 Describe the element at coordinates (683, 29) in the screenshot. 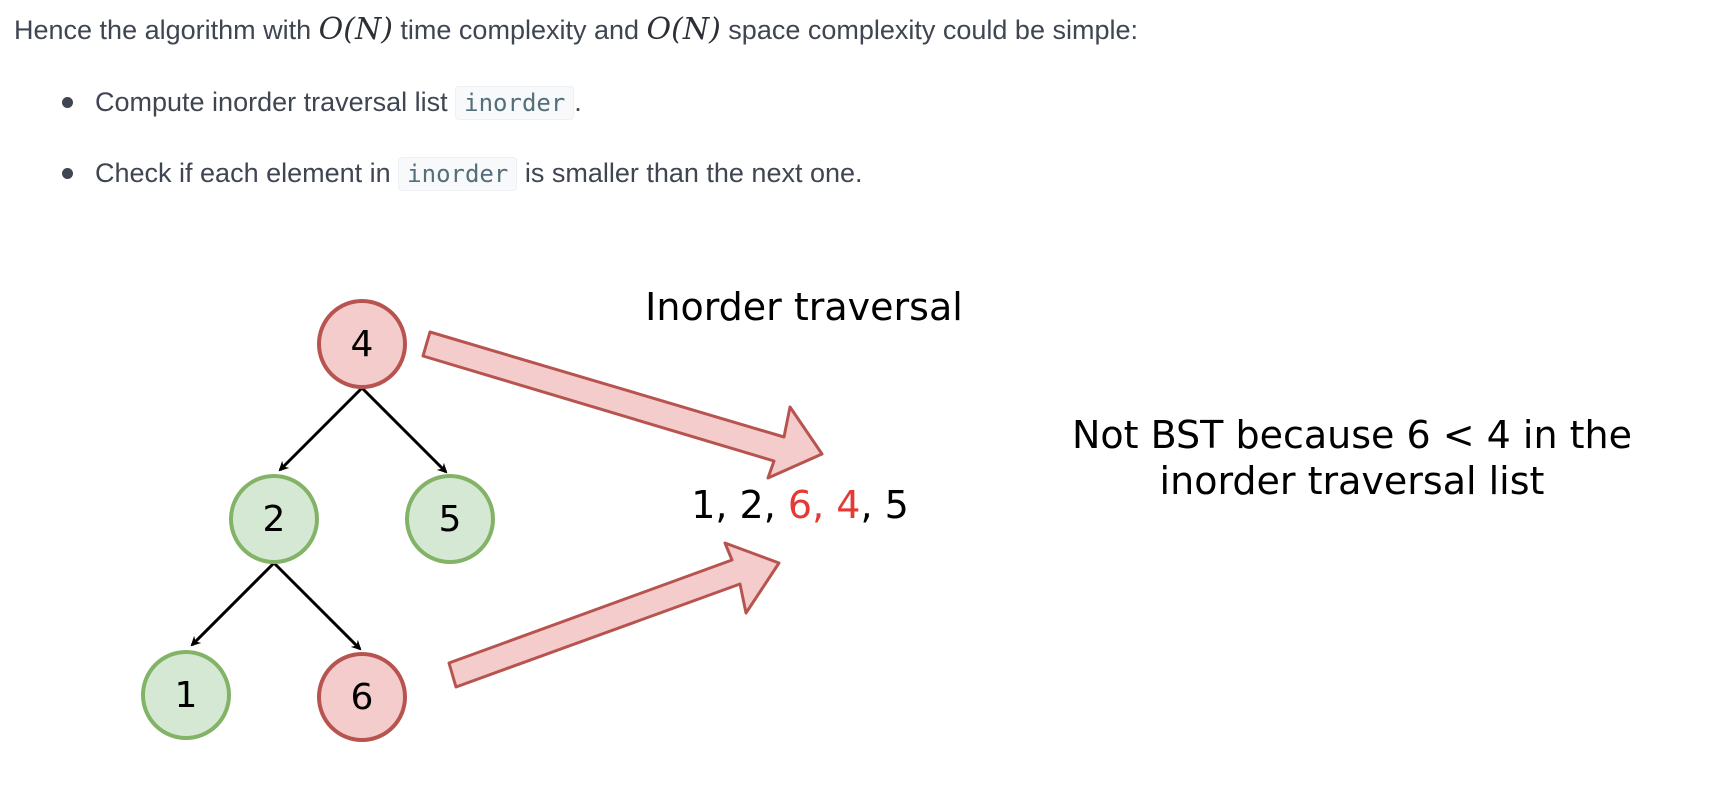

I see `space-complexity: O(N)` at that location.